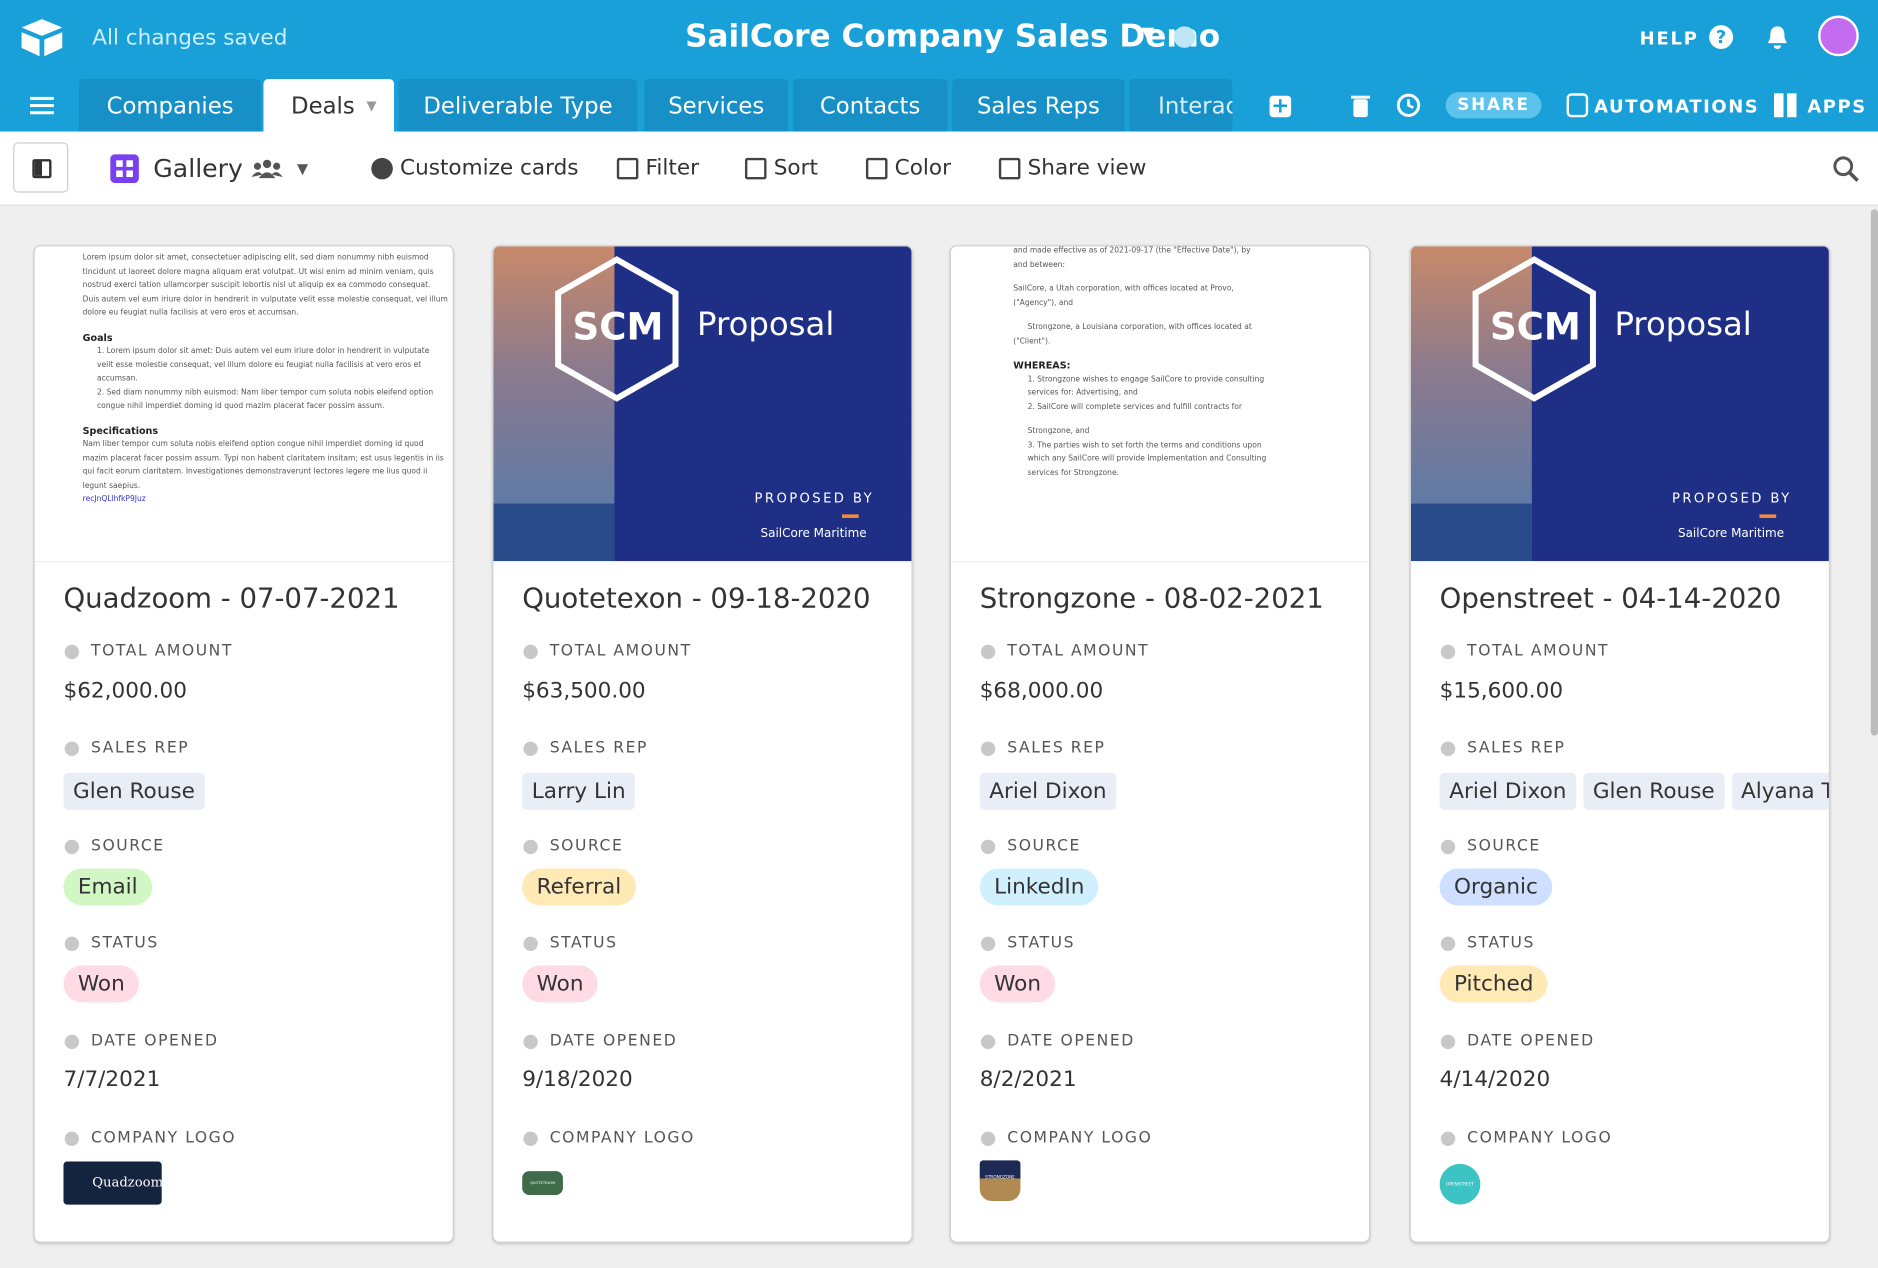 The image size is (1878, 1268). What do you see at coordinates (267, 169) in the screenshot?
I see `collaborative-icon` at bounding box center [267, 169].